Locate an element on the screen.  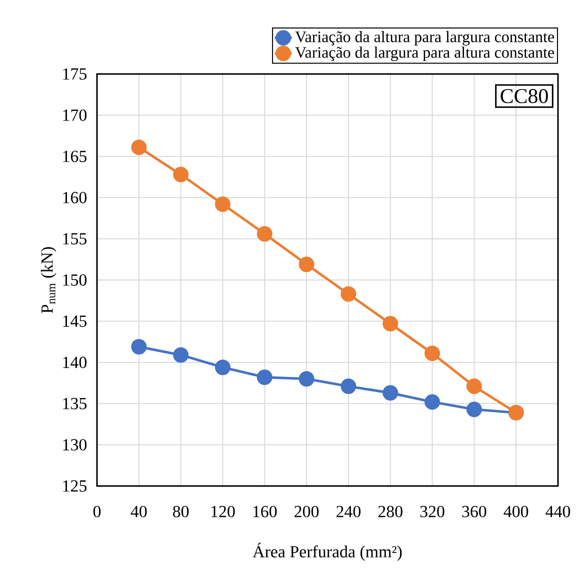
y-tick-label: 150 is located at coordinates (75, 280).